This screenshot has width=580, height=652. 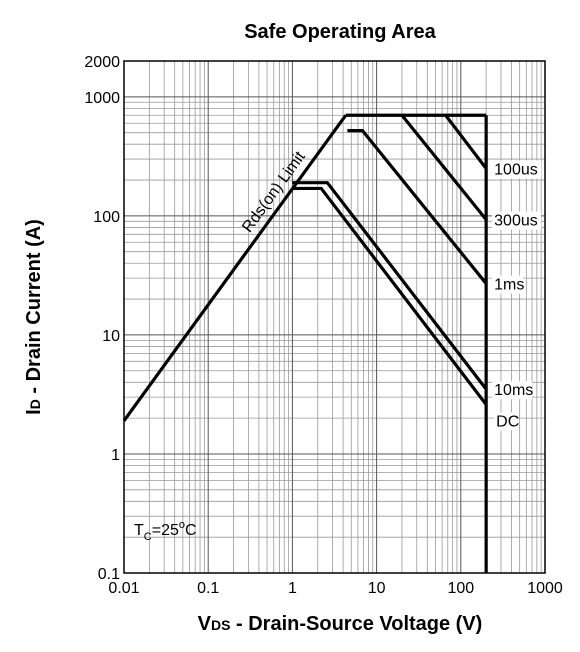 What do you see at coordinates (377, 588) in the screenshot?
I see `x-tick-label: 10` at bounding box center [377, 588].